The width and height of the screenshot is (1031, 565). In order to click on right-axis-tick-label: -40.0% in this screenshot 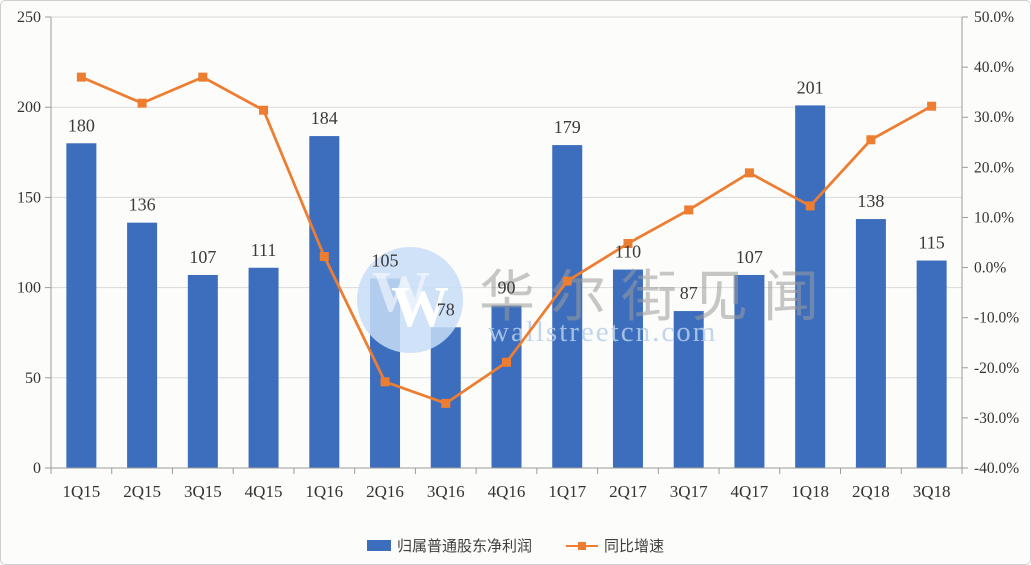, I will do `click(996, 468)`.